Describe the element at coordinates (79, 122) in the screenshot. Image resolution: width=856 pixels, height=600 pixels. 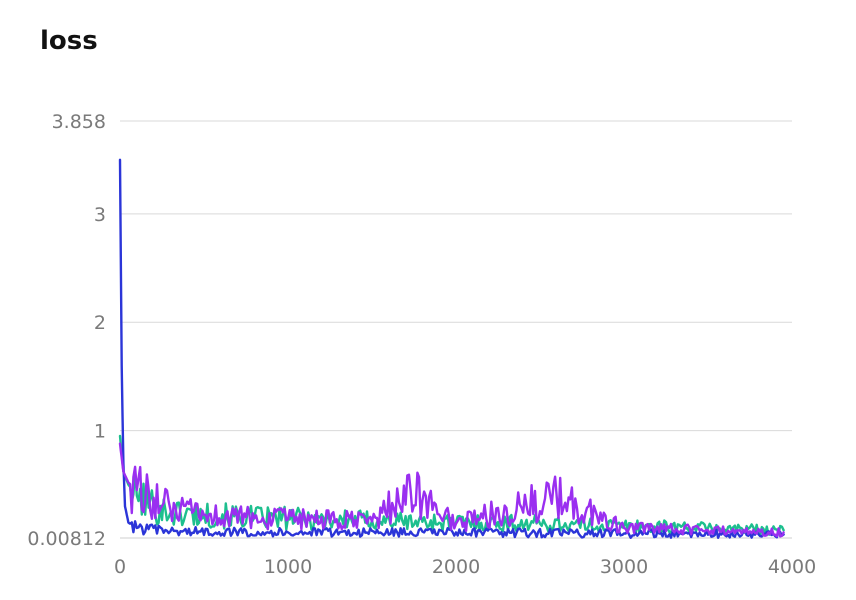
I see `y-tick-label: 3.858` at that location.